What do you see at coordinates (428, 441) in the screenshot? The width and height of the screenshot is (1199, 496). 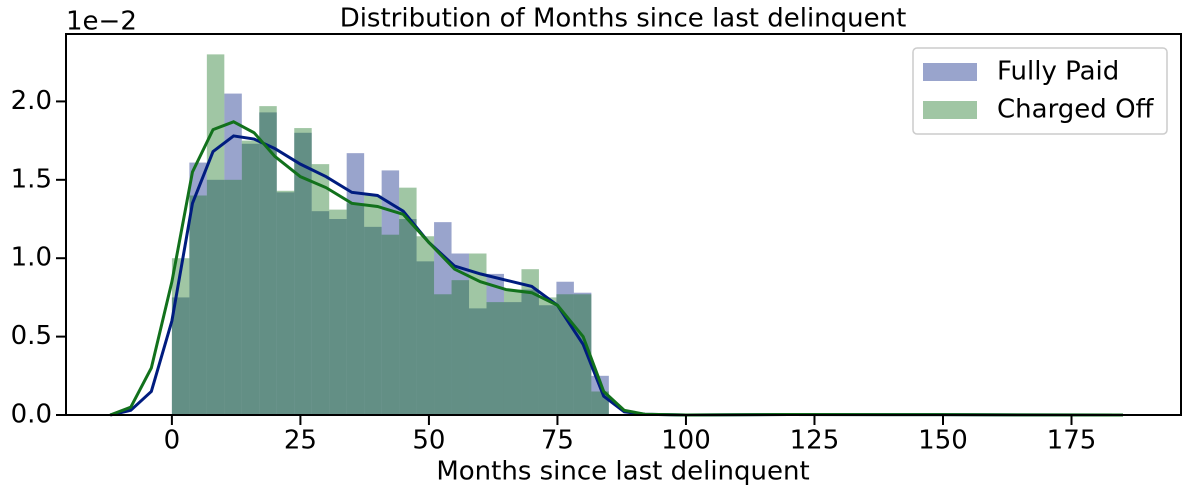 I see `x-tick-label: 50` at bounding box center [428, 441].